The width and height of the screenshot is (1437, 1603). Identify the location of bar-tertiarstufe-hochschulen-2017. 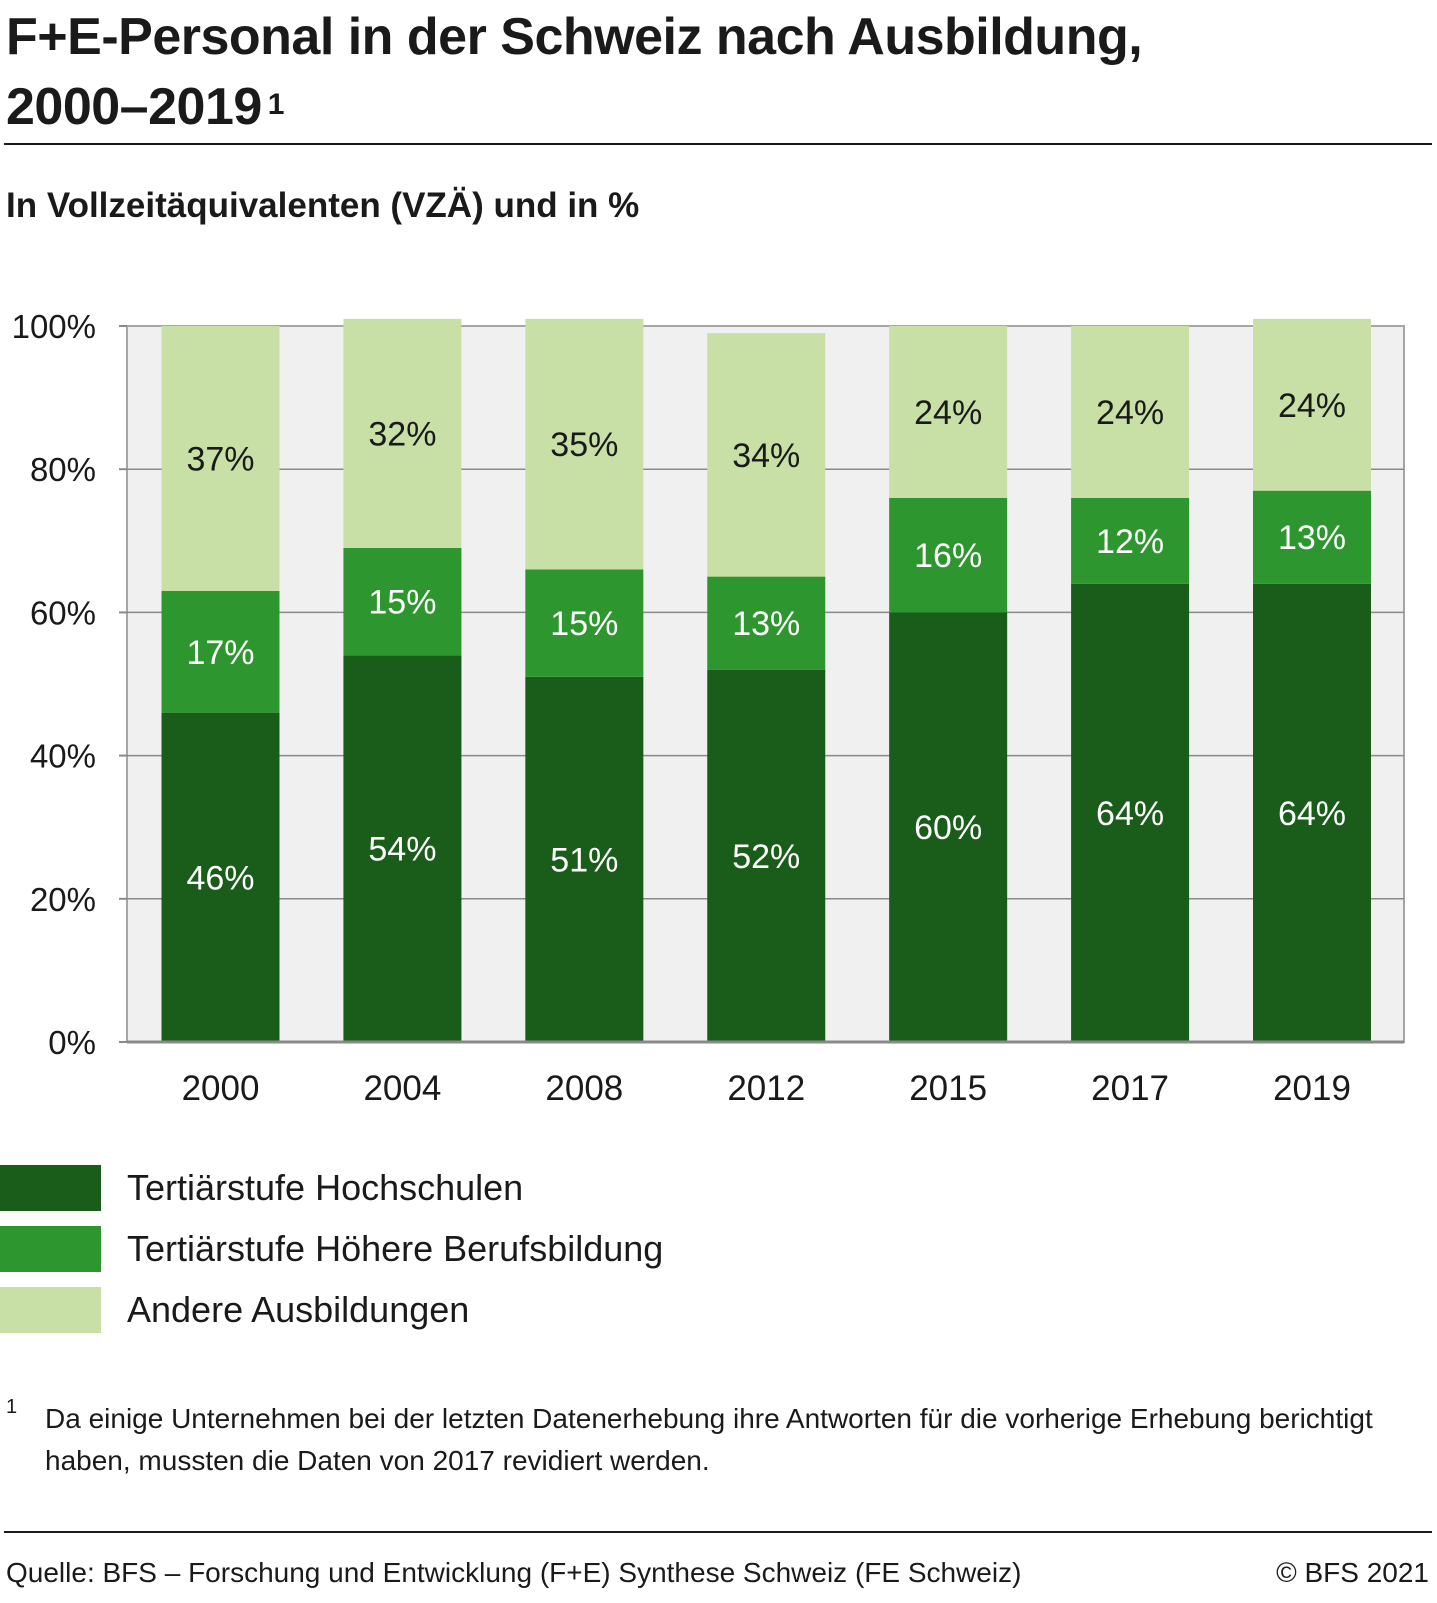
(1130, 812).